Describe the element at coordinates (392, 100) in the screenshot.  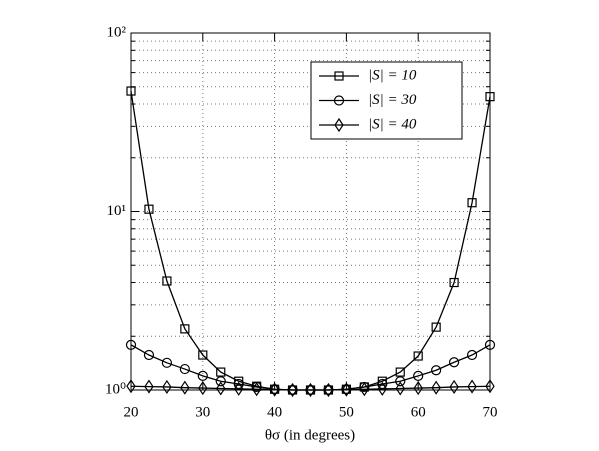
I see `legend-label: |S| = 30` at that location.